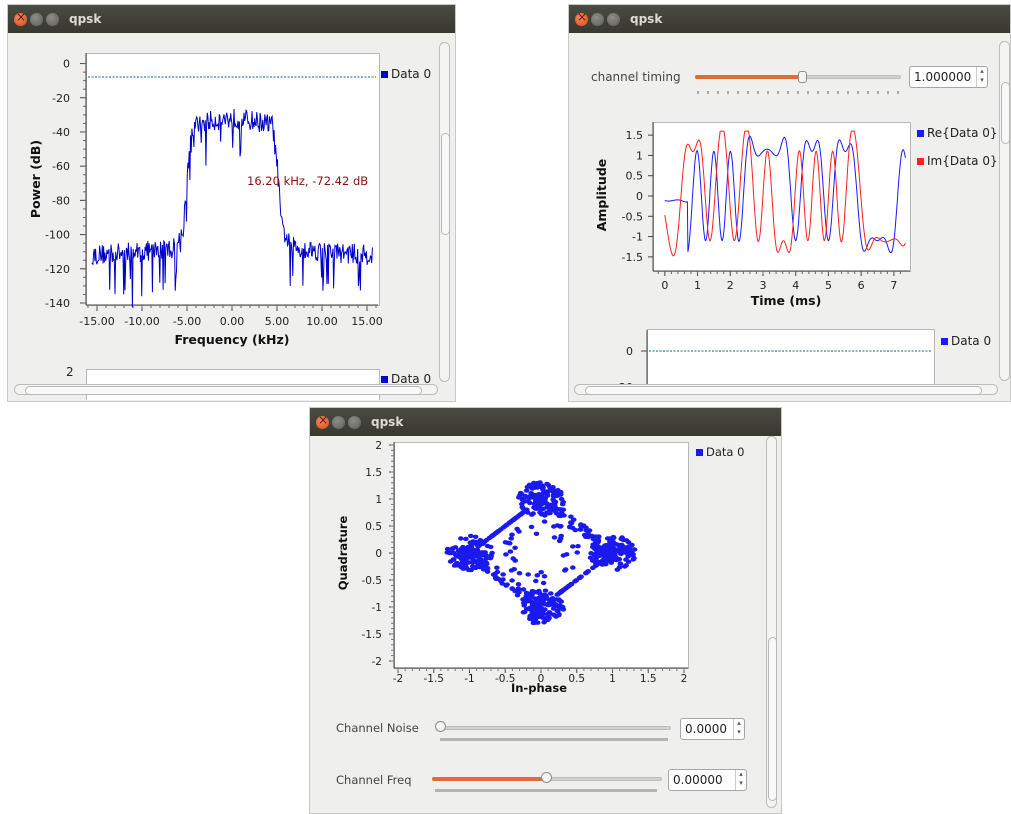 The height and width of the screenshot is (814, 1011). What do you see at coordinates (966, 341) in the screenshot?
I see `time-lower-legend: Data 0` at bounding box center [966, 341].